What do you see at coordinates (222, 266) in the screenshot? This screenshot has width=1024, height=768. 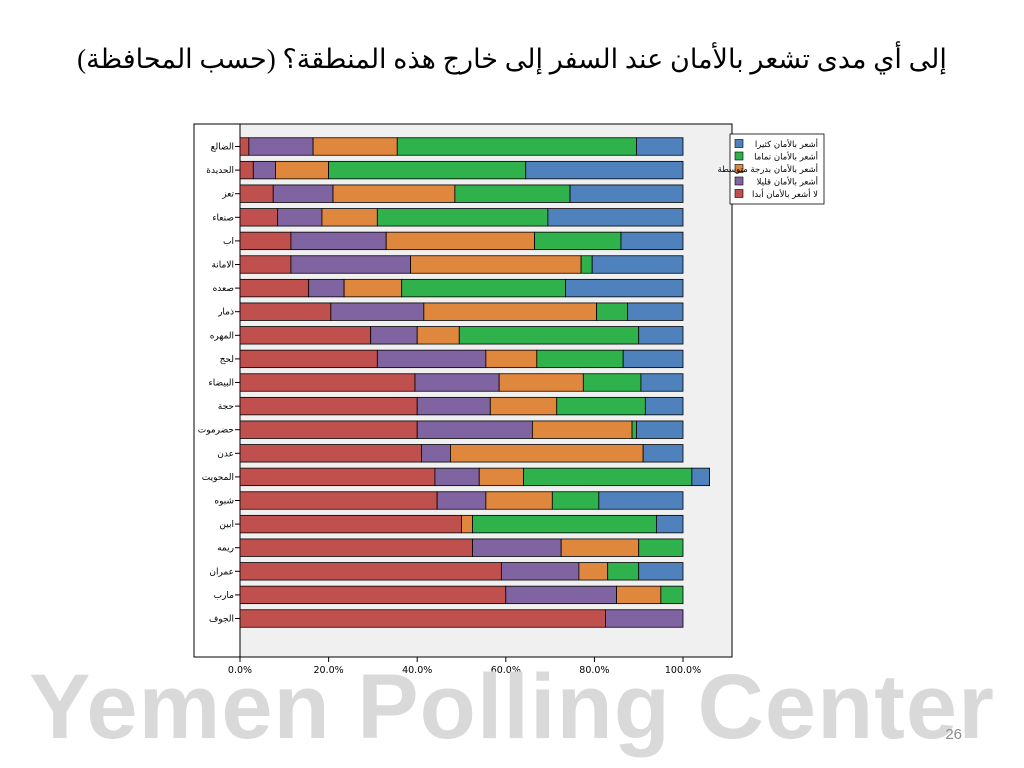 I see `category-label: الامانة` at bounding box center [222, 266].